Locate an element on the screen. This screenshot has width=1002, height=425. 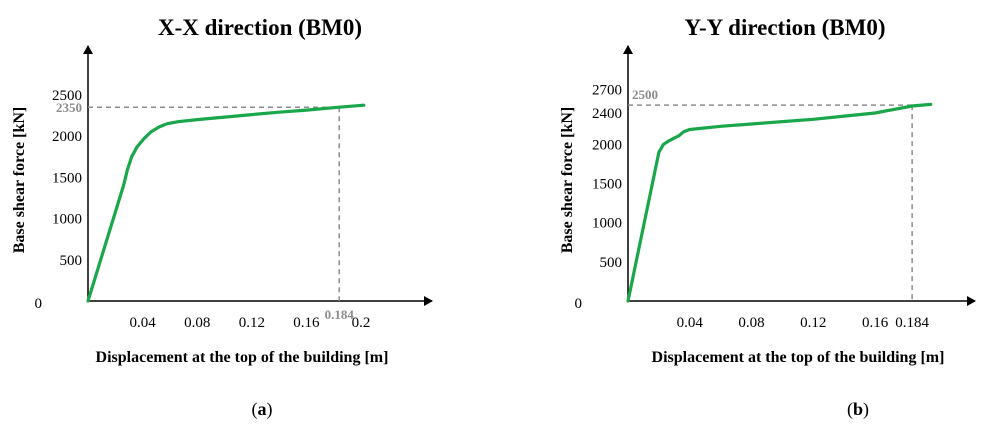
chart-title: X-X direction (BM0) is located at coordinates (260, 27).